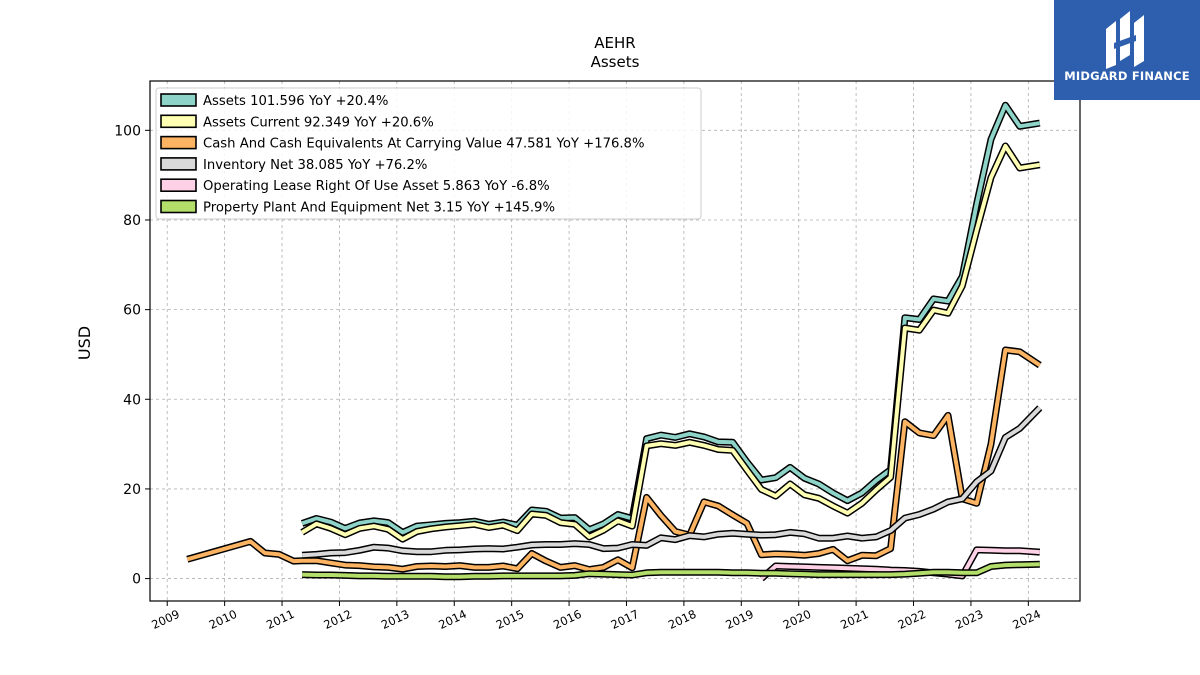 The image size is (1200, 675). I want to click on legend-entry-label: Assets 101.596 YoY +20.4%, so click(295, 101).